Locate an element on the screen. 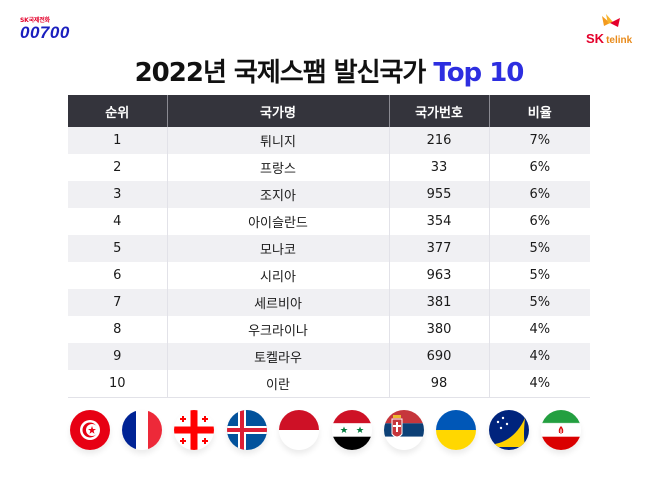 This screenshot has width=658, height=493. table-row: 3 조지아 955 6% is located at coordinates (329, 194).